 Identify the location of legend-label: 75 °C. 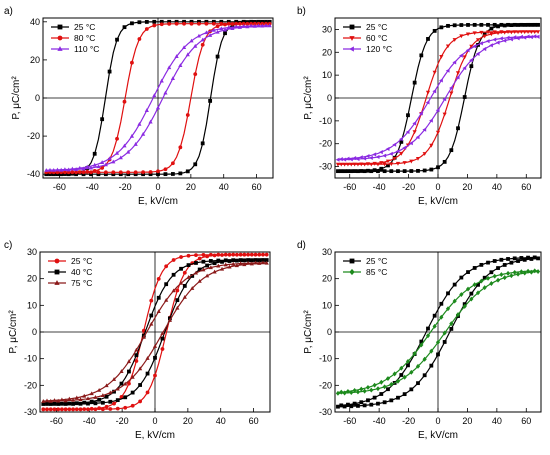
(81, 283).